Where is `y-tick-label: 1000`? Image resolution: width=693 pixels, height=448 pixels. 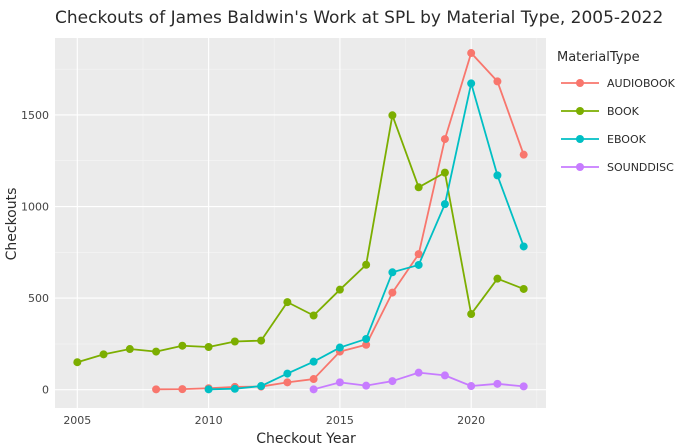
y-tick-label: 1000 is located at coordinates (35, 207).